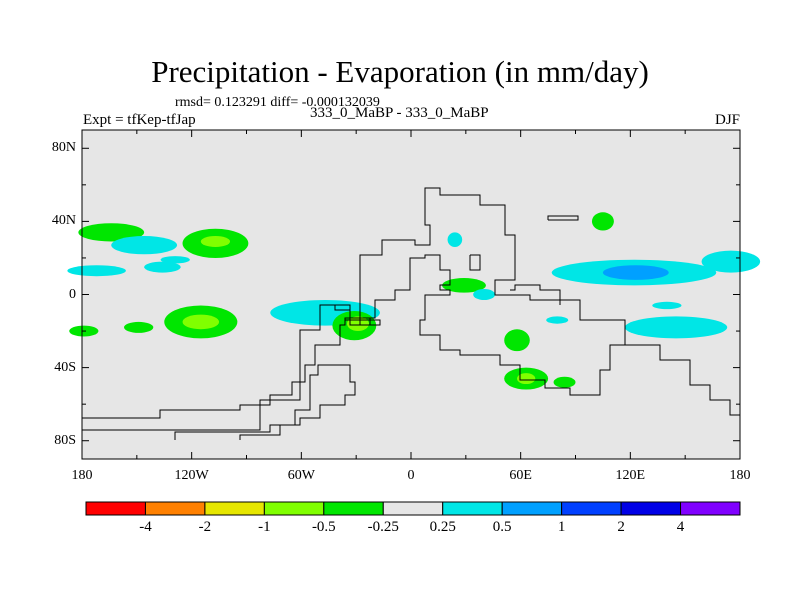 The width and height of the screenshot is (800, 600). What do you see at coordinates (72, 294) in the screenshot?
I see `y-tick-label: 0` at bounding box center [72, 294].